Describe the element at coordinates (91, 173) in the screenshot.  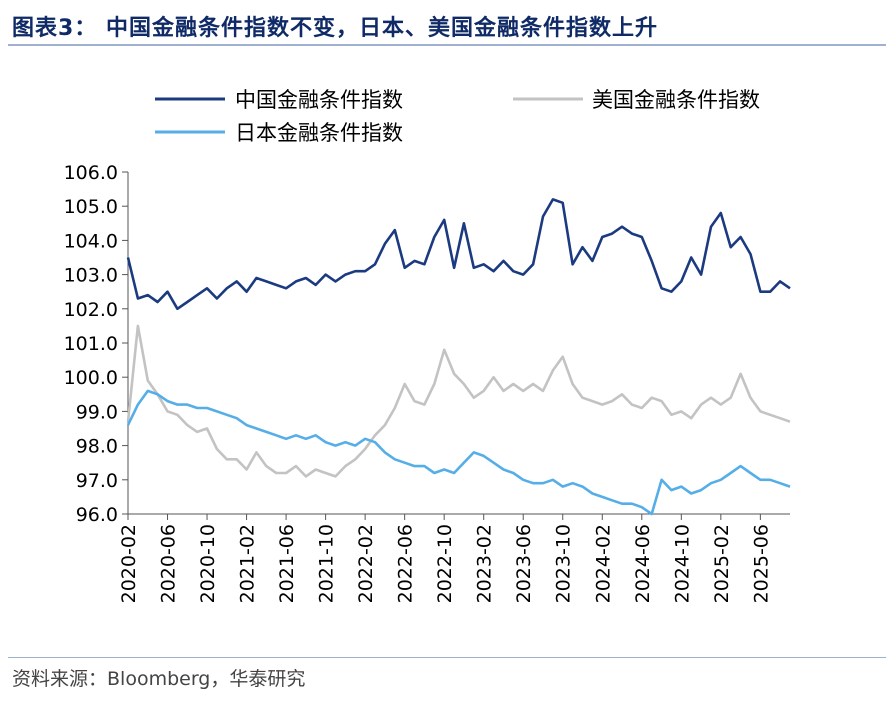
I see `y-tick-label: 106.0` at that location.